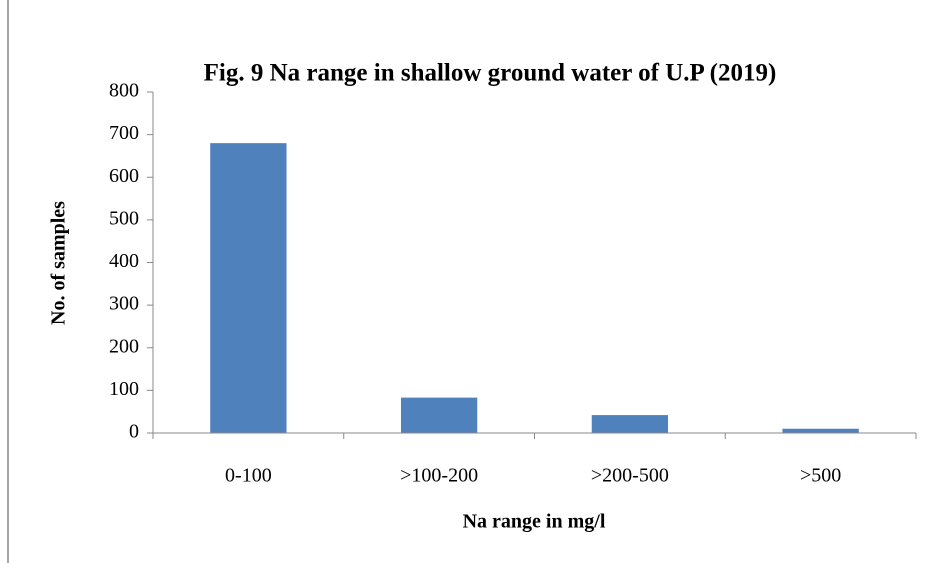  I want to click on x-tick-label: >100-200, so click(439, 476).